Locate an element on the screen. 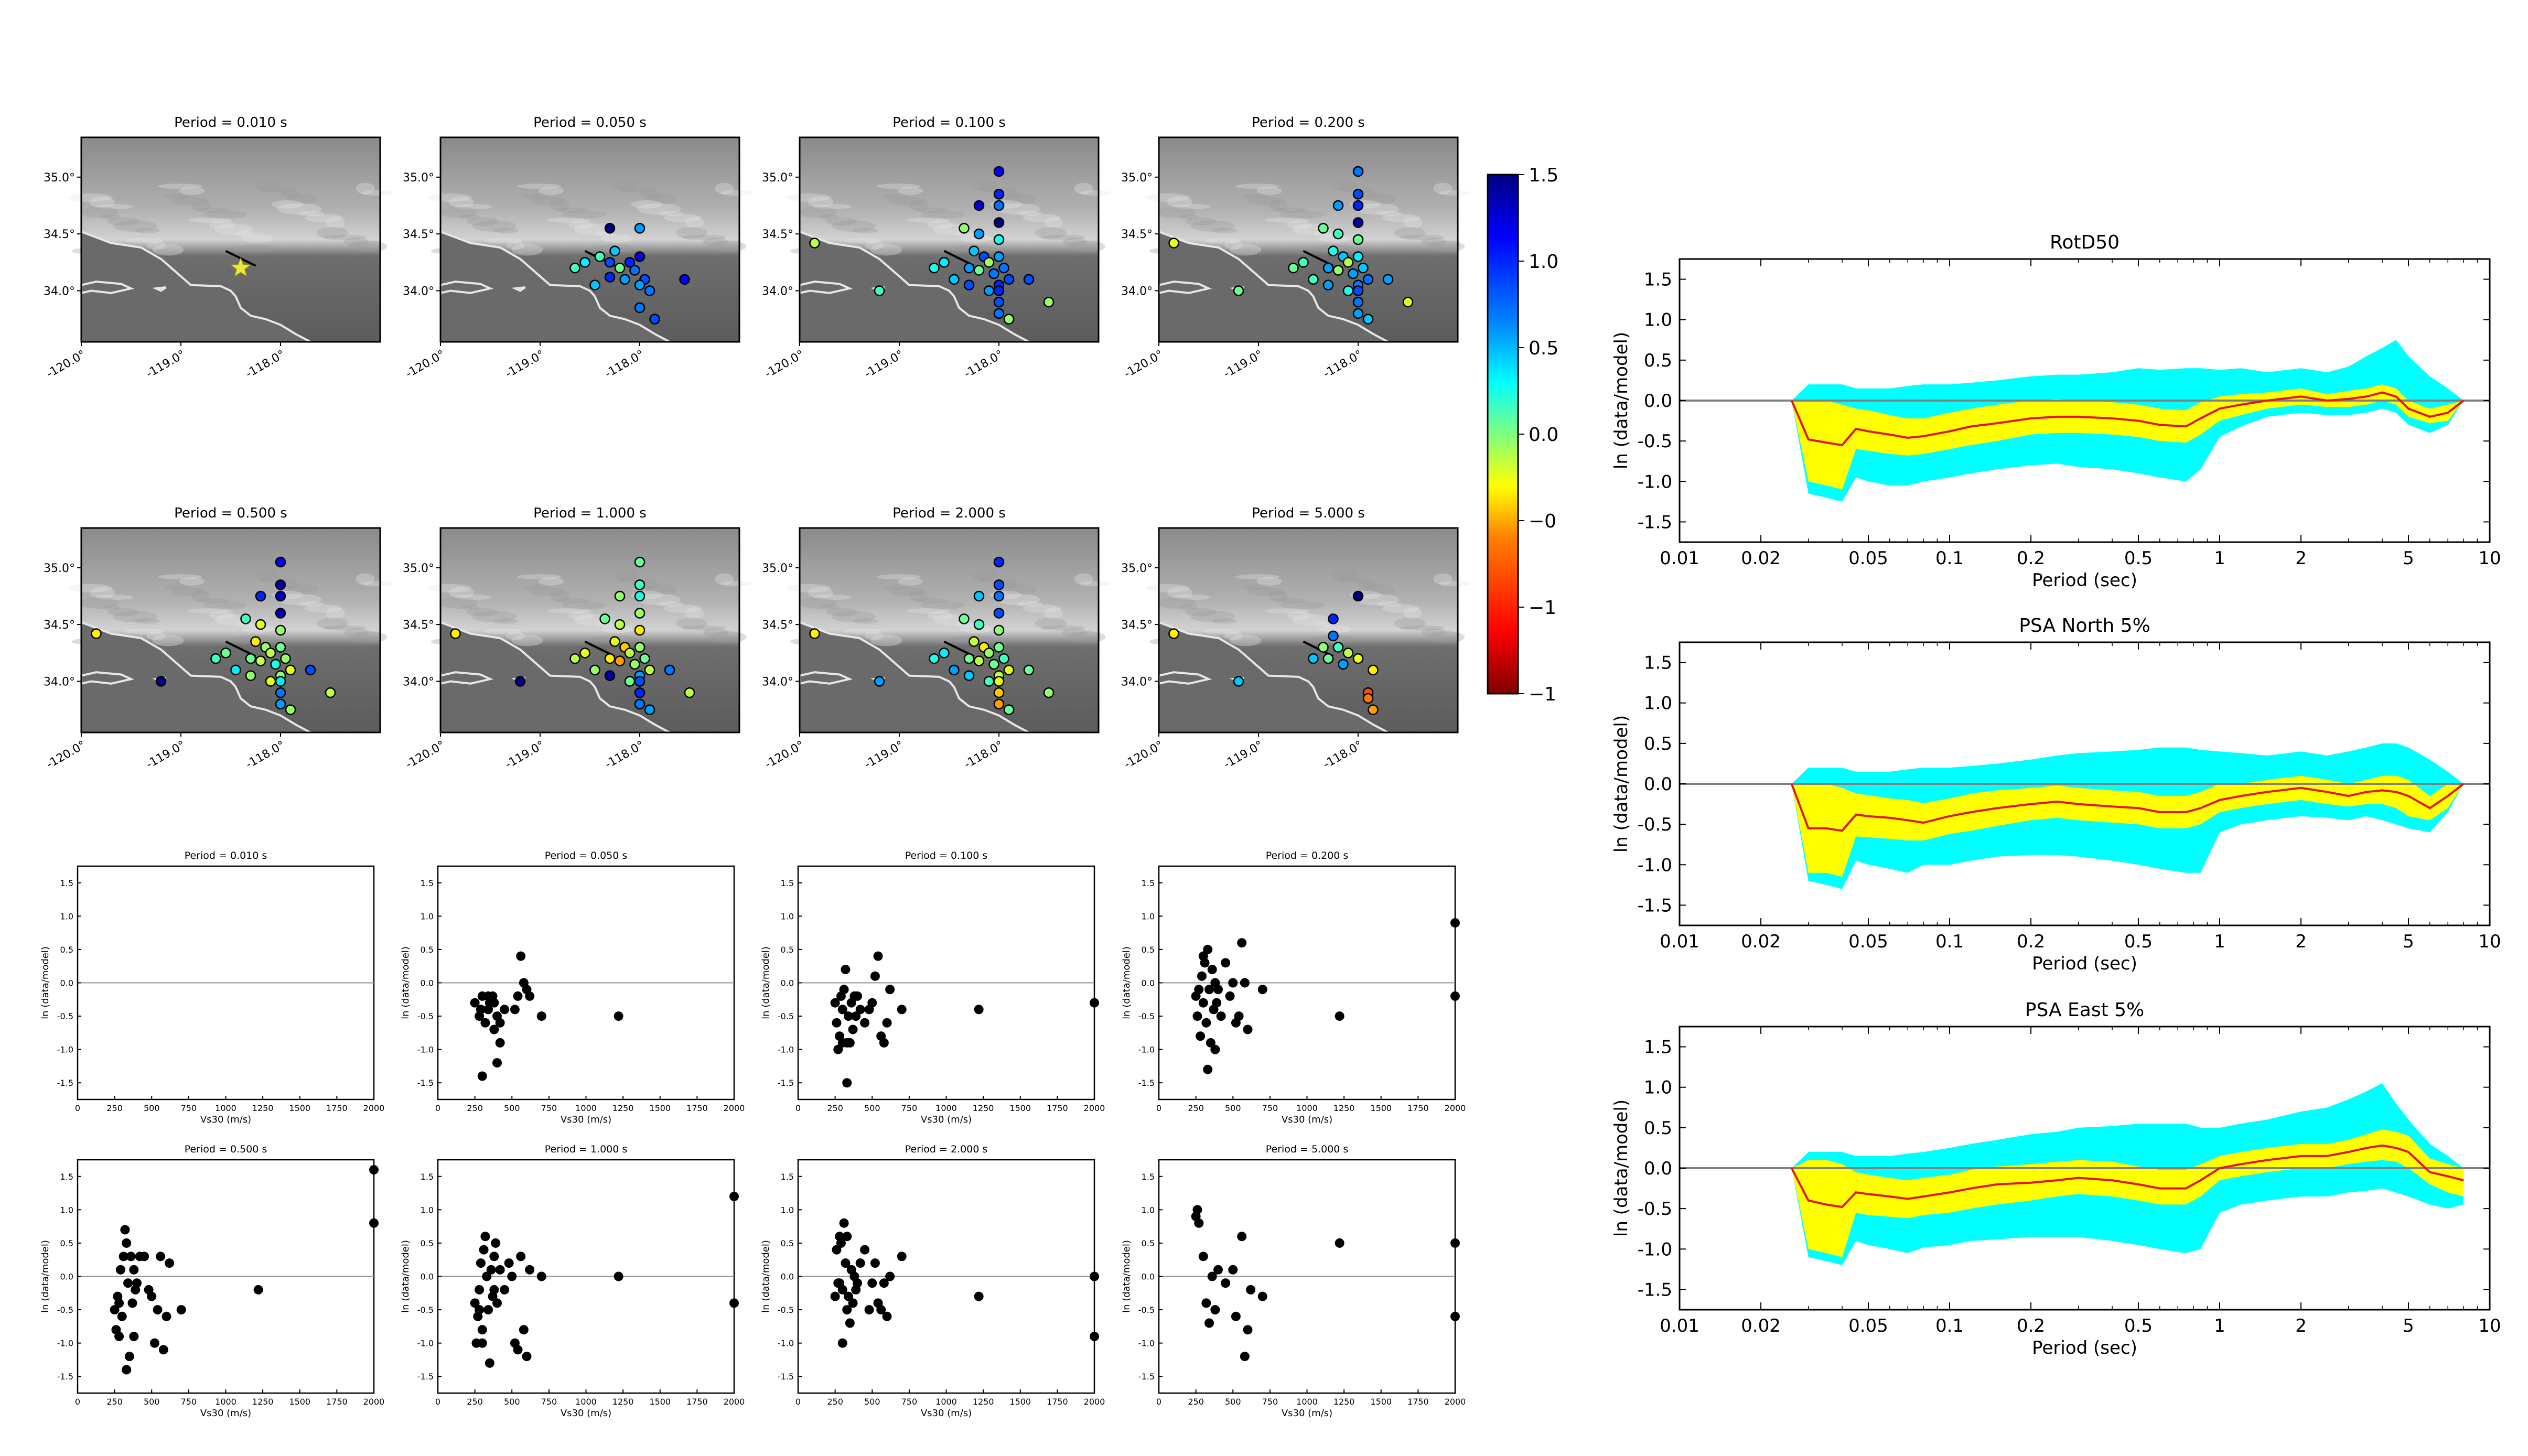 The image size is (2528, 1456). vs30-xtick-label: 500 is located at coordinates (1233, 1402).